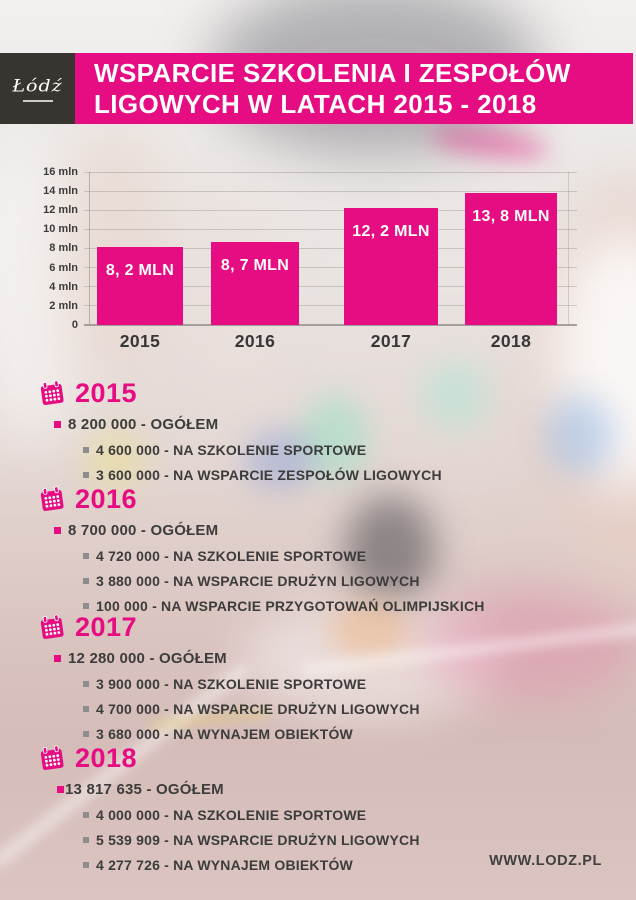  Describe the element at coordinates (106, 626) in the screenshot. I see `section-year: 2017` at that location.